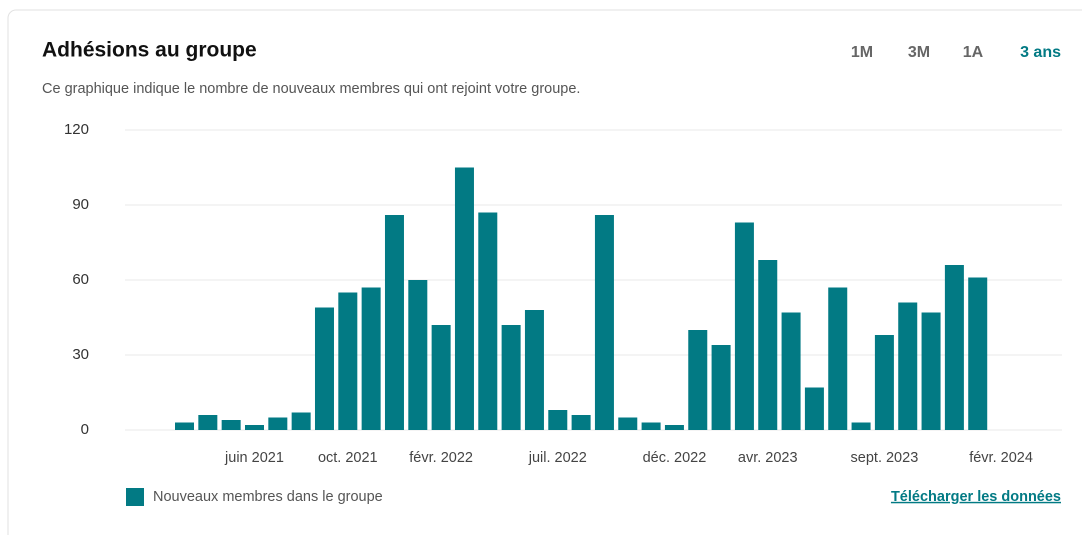 The width and height of the screenshot is (1082, 535). I want to click on x-tick-label: févr. 2022, so click(441, 458).